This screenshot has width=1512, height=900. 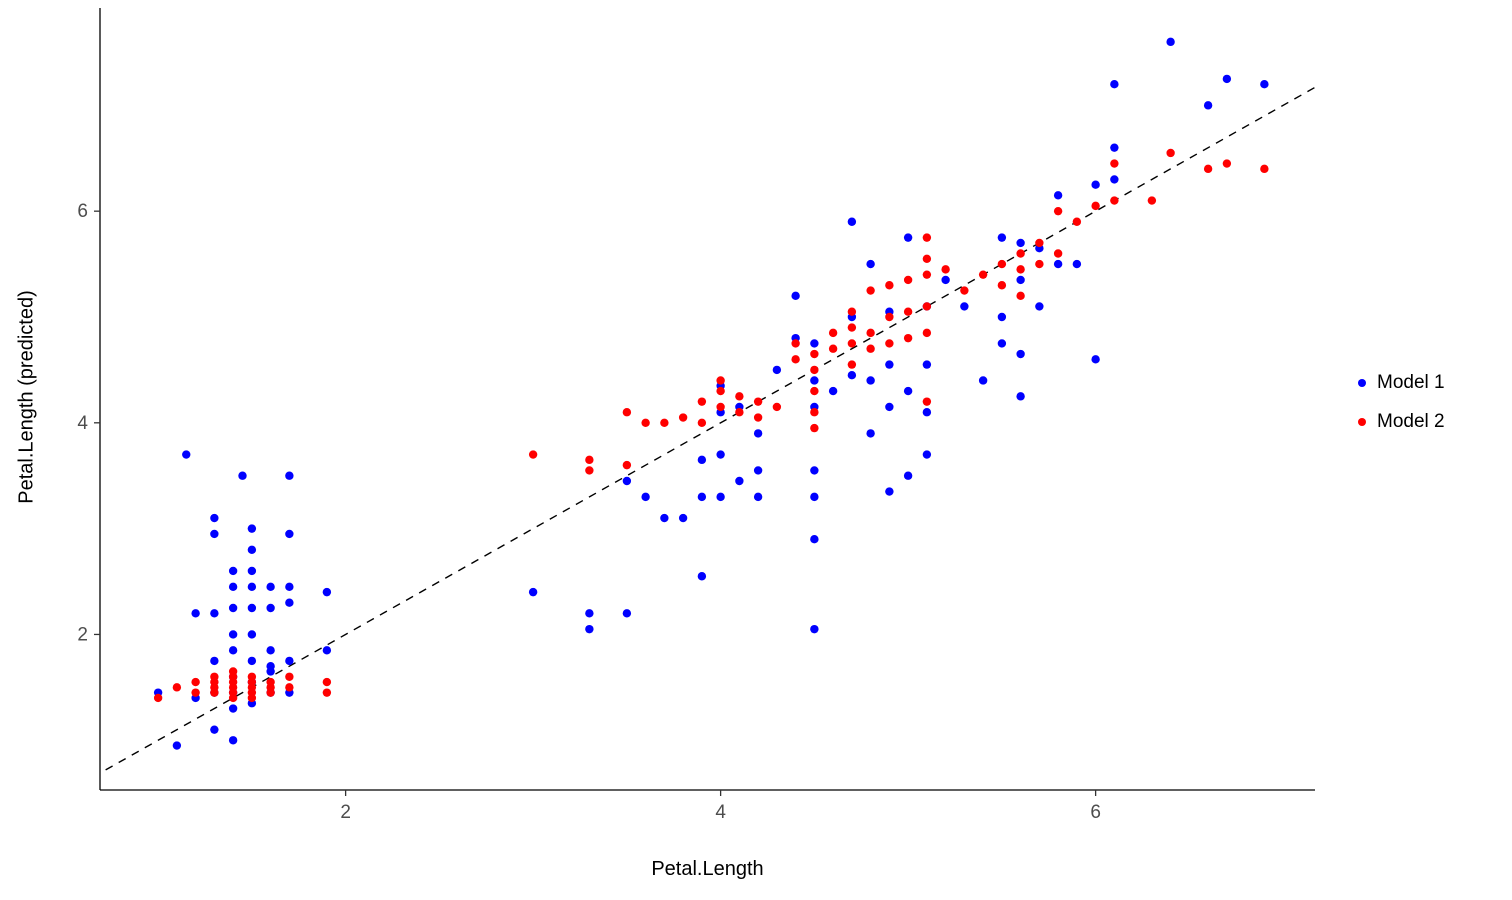 What do you see at coordinates (1095, 812) in the screenshot?
I see `x-tick-label: 6` at bounding box center [1095, 812].